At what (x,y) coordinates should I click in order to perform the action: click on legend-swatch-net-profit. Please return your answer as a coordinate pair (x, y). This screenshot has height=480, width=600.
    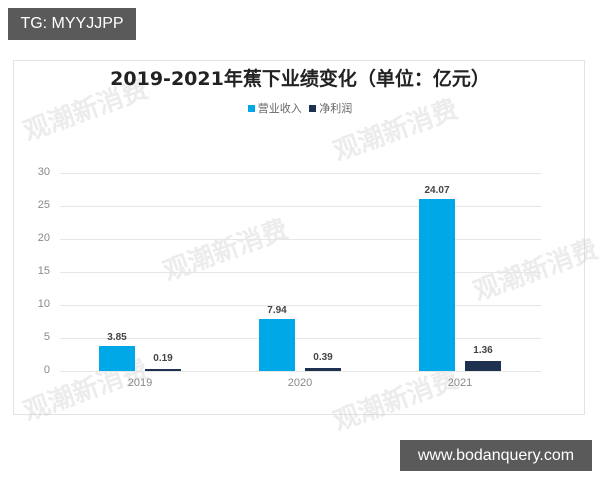
    Looking at the image, I should click on (313, 108).